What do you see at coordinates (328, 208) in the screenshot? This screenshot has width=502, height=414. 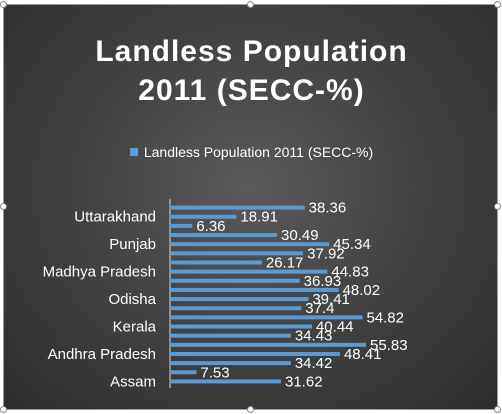 I see `data-label-1: 38.36` at bounding box center [328, 208].